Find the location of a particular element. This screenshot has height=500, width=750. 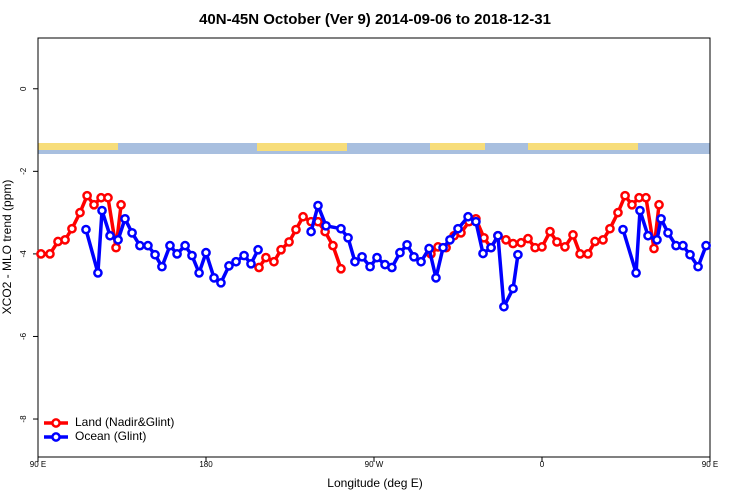

y-axis-label: XCO2 - MLO trend (ppm) is located at coordinates (7, 247).